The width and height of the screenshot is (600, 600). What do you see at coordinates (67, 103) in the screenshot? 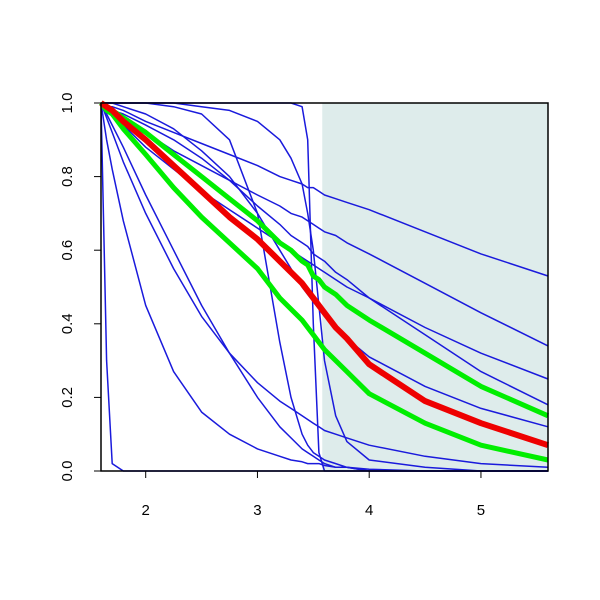
I see `y-tick-label: 1.0` at bounding box center [67, 103].